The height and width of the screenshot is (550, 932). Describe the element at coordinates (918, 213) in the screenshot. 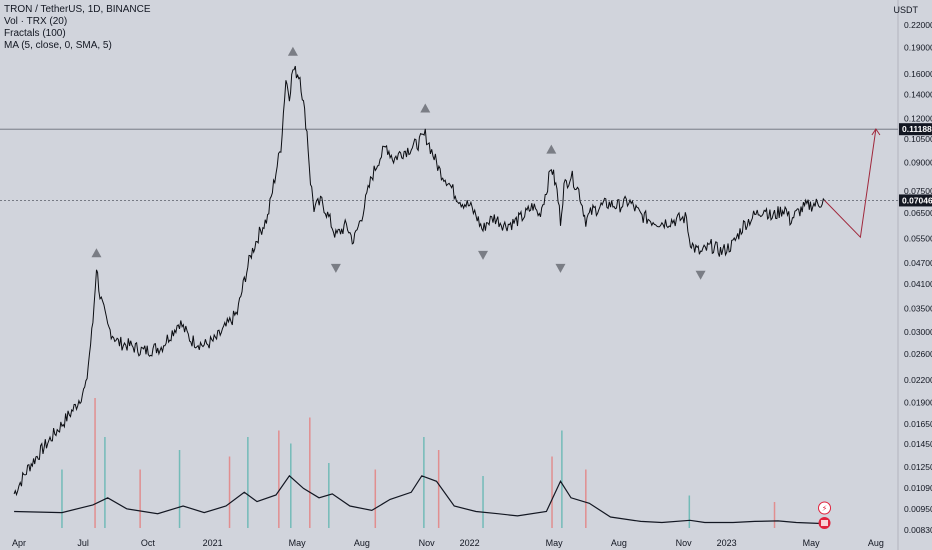

I see `y-tick-label: 0.06500` at that location.